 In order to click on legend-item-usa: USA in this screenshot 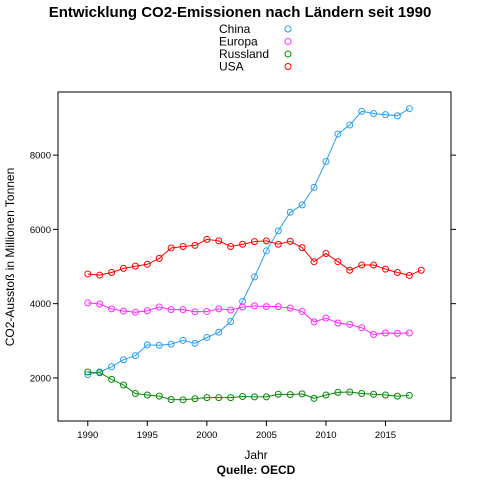, I will do `click(255, 67)`.